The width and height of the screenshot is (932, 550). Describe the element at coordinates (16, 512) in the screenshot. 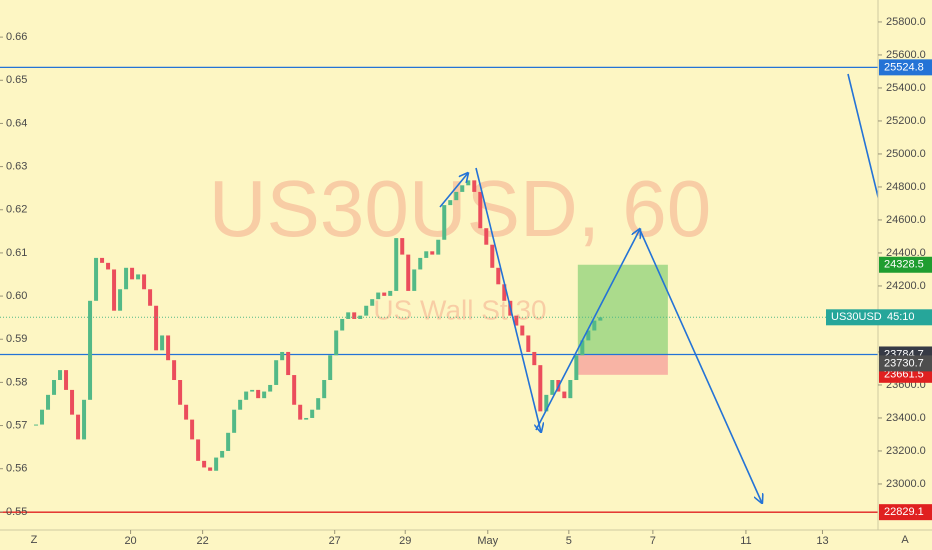

I see `y2-tick-label: 0.55` at that location.